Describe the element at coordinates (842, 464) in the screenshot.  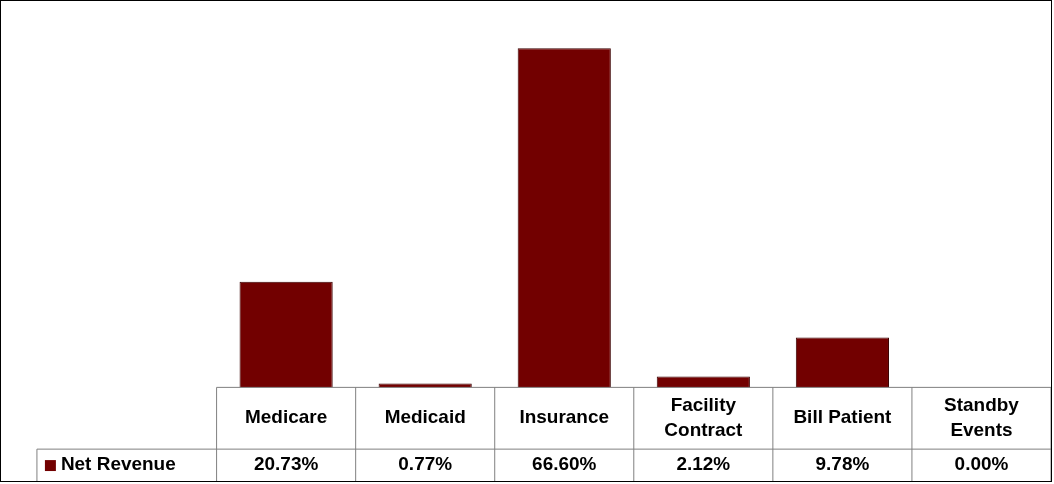
I see `data-label: 9.78%` at that location.